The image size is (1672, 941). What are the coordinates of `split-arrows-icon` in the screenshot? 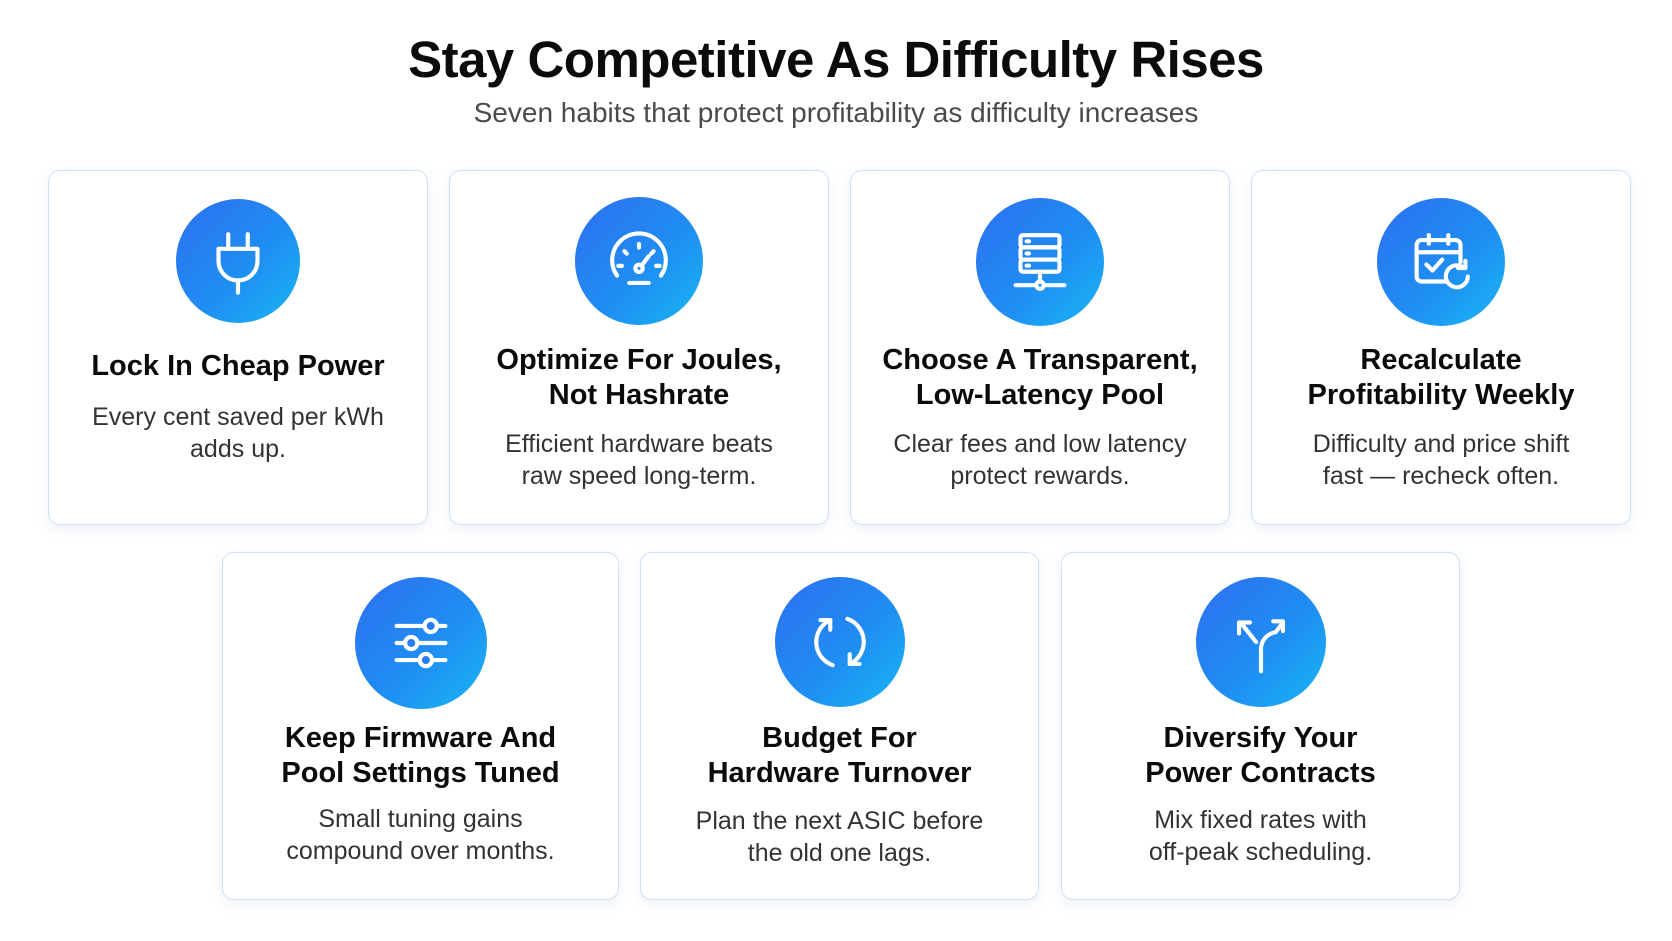 It's located at (1260, 642).